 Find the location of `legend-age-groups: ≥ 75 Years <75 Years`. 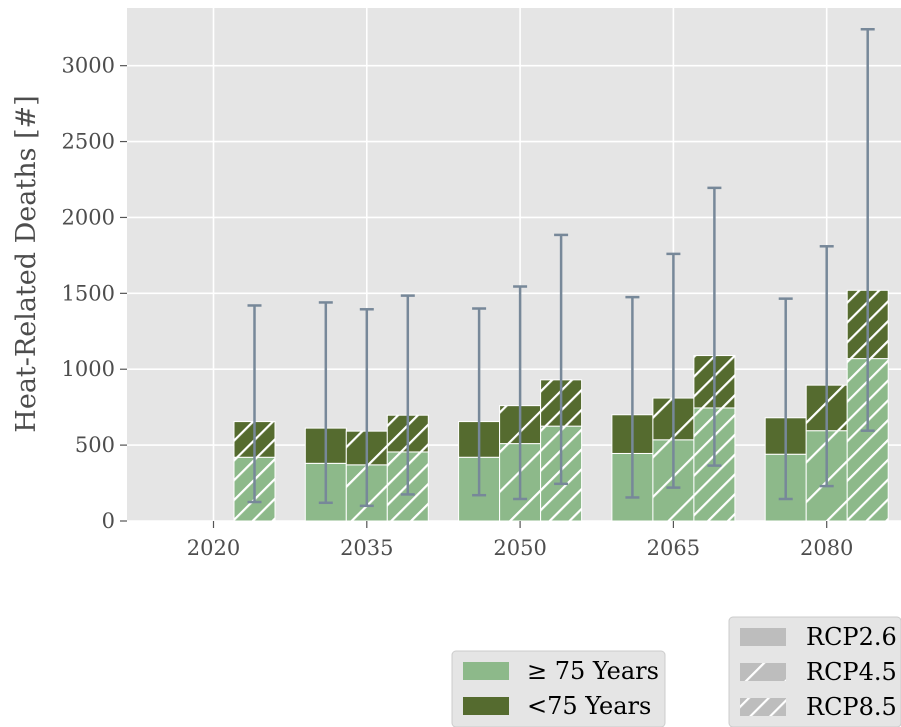

legend-age-groups: ≥ 75 Years <75 Years is located at coordinates (558, 688).